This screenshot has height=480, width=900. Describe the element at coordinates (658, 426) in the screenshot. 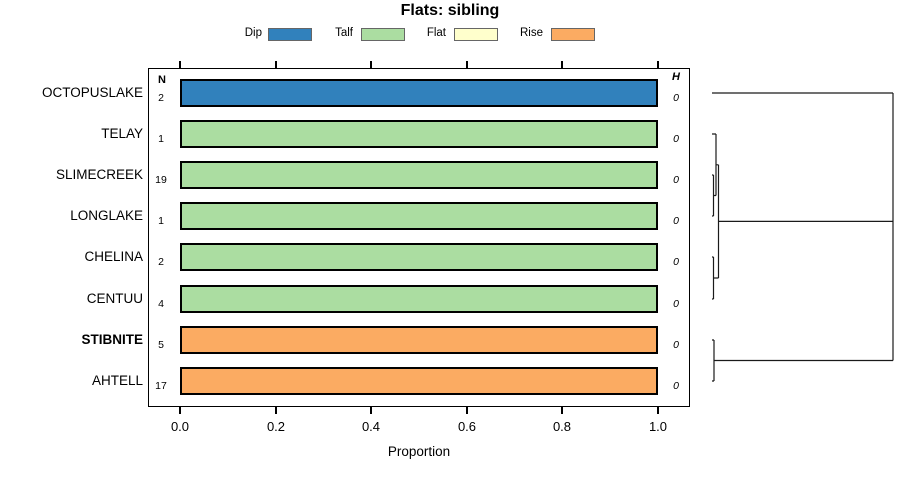

I see `x-tick-label: 1.0` at that location.